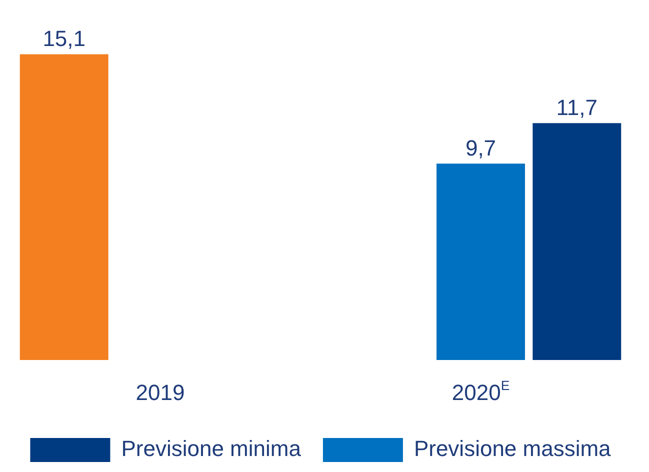  Describe the element at coordinates (160, 392) in the screenshot. I see `x-tick-label: 2019` at that location.